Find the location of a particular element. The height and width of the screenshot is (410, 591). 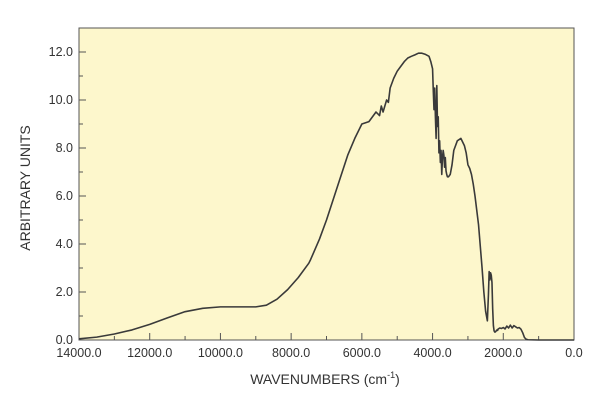

x-tick-label: 4000.0 is located at coordinates (432, 353).